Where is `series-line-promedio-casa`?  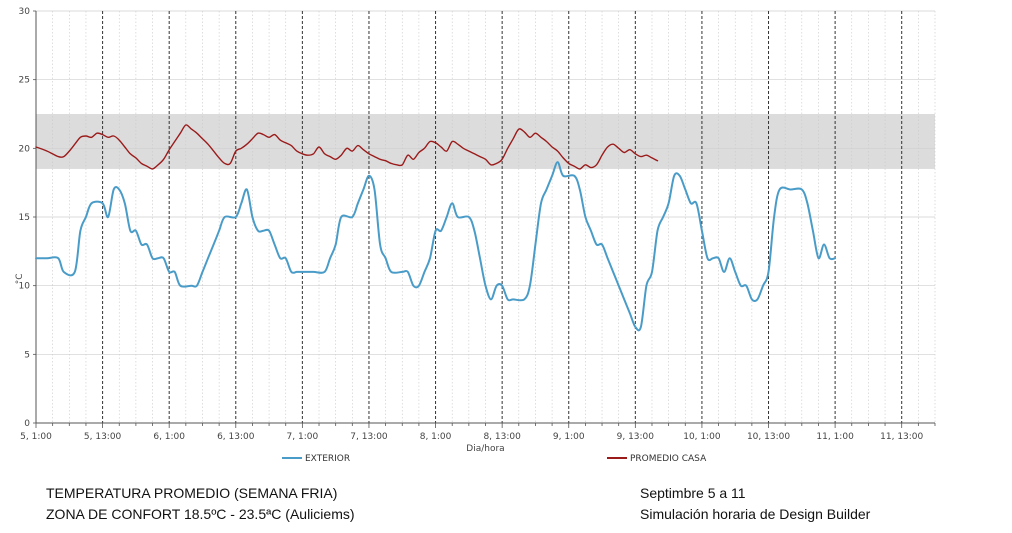
series-line-promedio-casa is located at coordinates (347, 147).